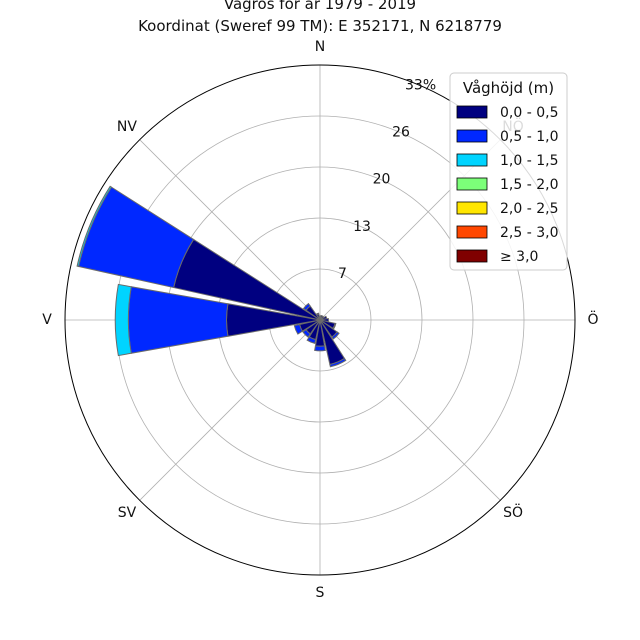 Image resolution: width=640 pixels, height=640 pixels. Describe the element at coordinates (529, 209) in the screenshot. I see `legend-label-4: 2,0 - 2,5` at that location.